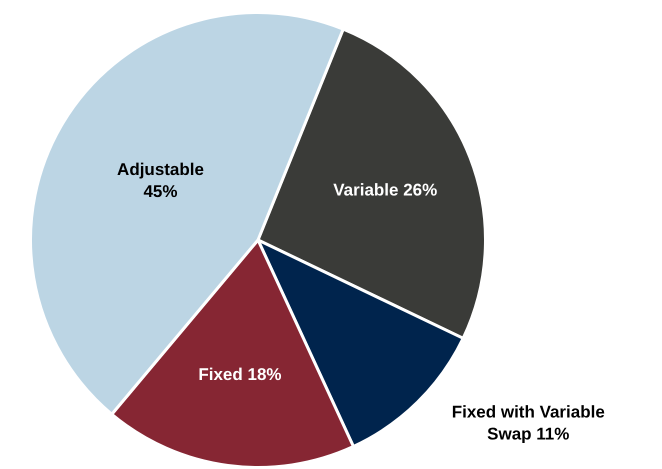 Image resolution: width=662 pixels, height=469 pixels. Describe the element at coordinates (160, 170) in the screenshot. I see `slice-label: Adjustable` at that location.